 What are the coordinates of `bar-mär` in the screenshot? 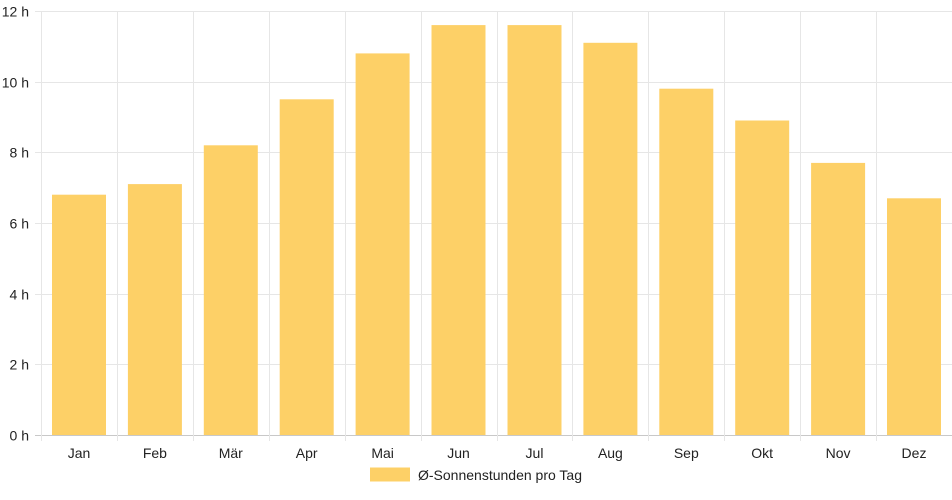 It's located at (230, 290).